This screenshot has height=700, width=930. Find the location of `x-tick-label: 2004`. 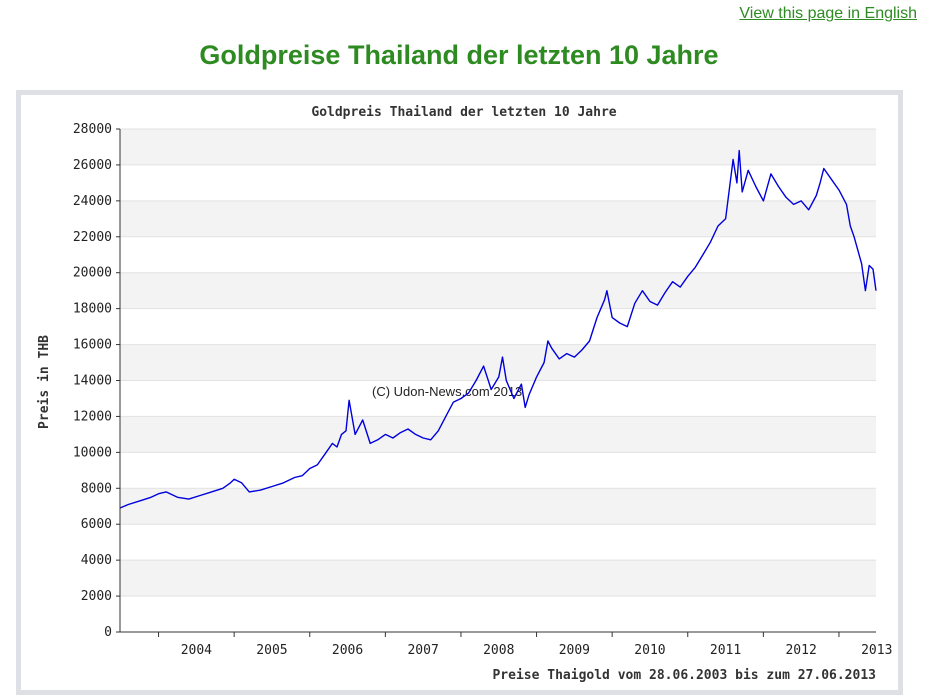

x-tick-label: 2004 is located at coordinates (196, 650).